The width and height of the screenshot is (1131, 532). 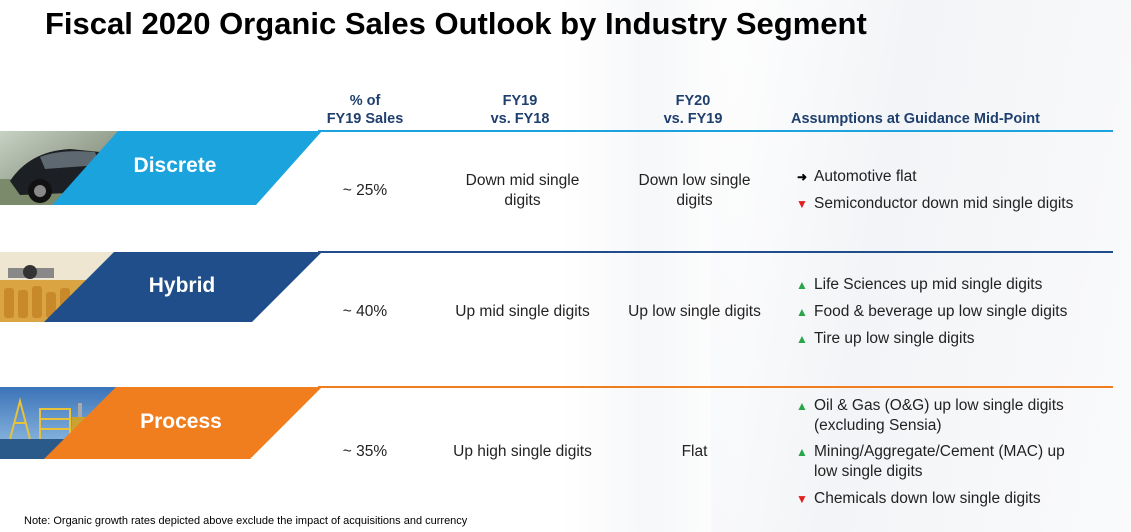 I want to click on process-fy20: Flat, so click(x=694, y=451).